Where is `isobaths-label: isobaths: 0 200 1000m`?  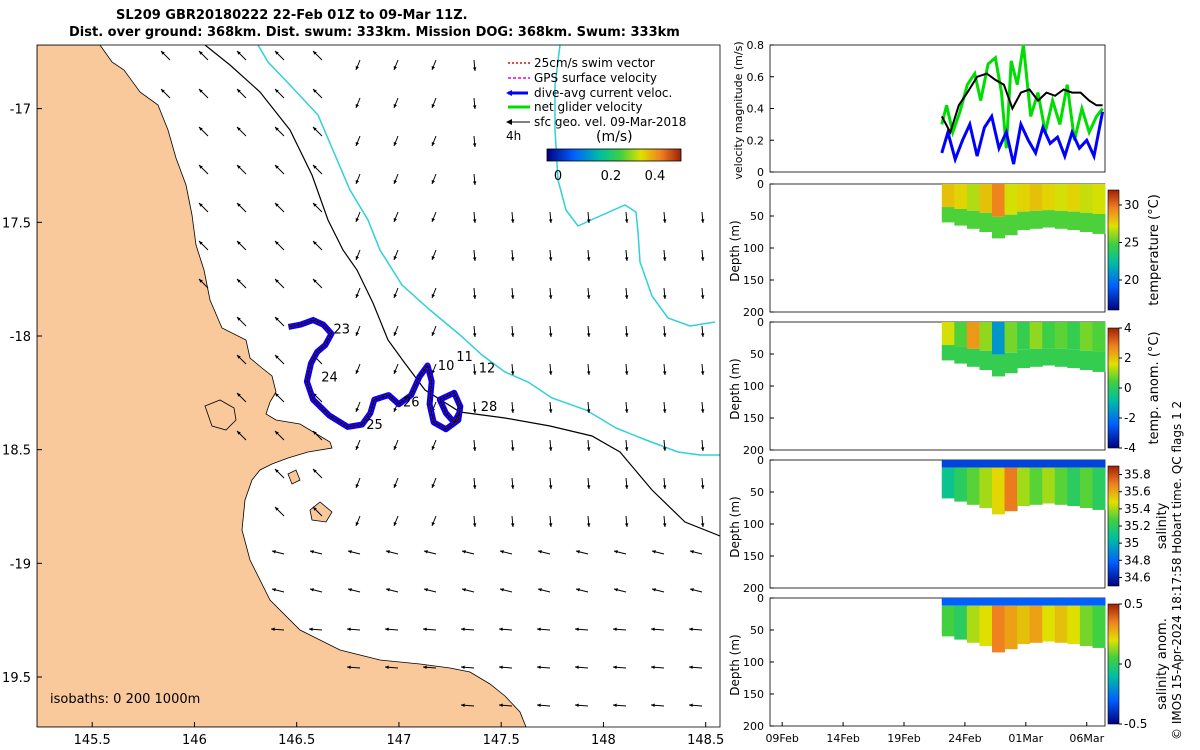
isobaths-label: isobaths: 0 200 1000m is located at coordinates (125, 699).